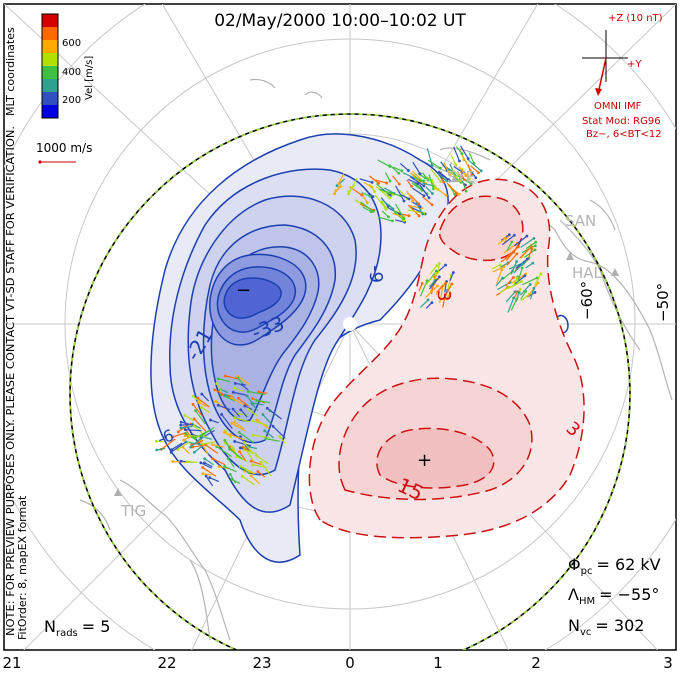 The height and width of the screenshot is (674, 680). What do you see at coordinates (68, 66) in the screenshot?
I see `velocity-colorbar: 600 400 200 Vel [m/s]` at bounding box center [68, 66].